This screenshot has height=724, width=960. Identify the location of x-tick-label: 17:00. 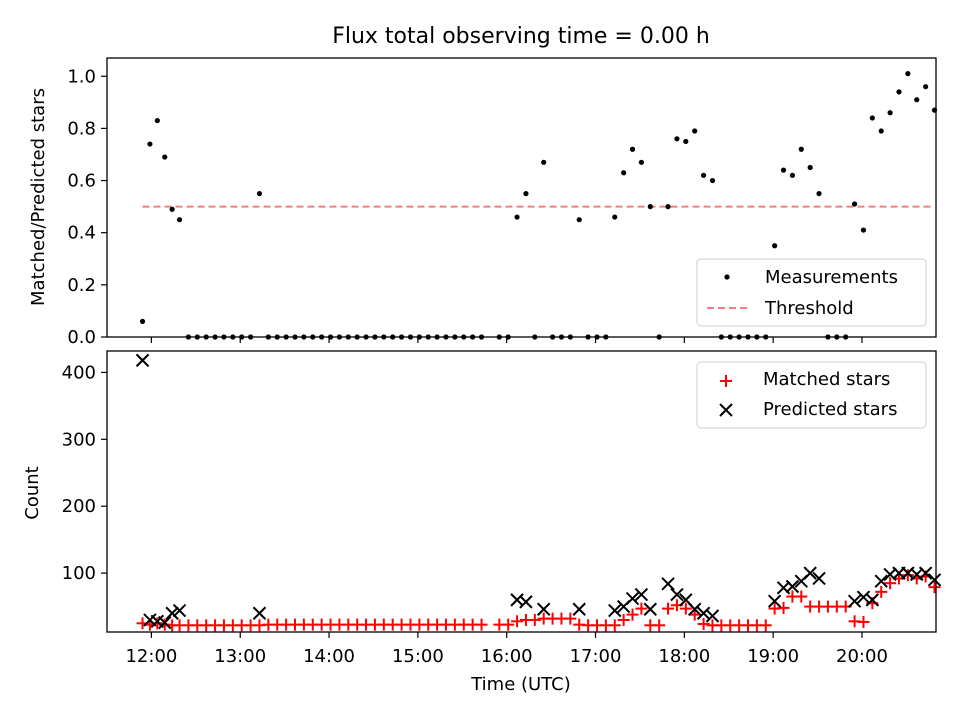
(596, 656).